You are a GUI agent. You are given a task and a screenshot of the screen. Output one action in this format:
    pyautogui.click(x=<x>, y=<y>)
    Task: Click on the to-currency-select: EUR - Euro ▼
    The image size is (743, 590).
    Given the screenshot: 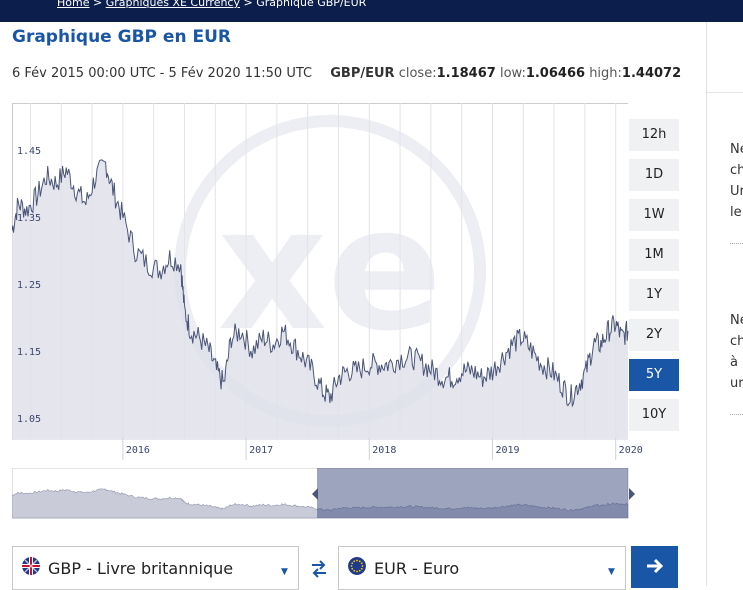 What is the action you would take?
    pyautogui.click(x=482, y=568)
    